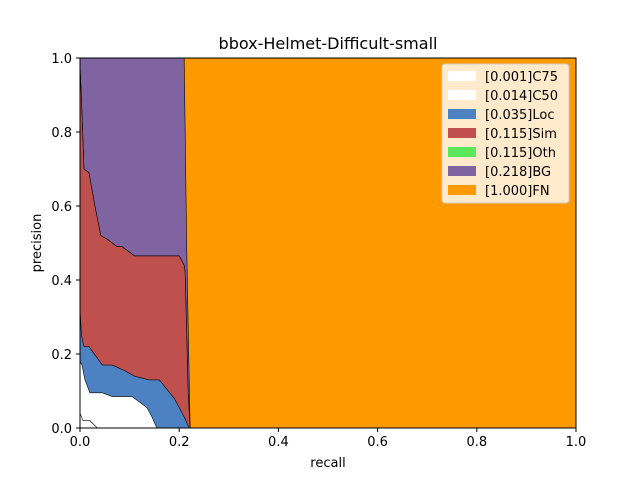 The image size is (640, 480). What do you see at coordinates (462, 76) in the screenshot?
I see `legend-swatch-0-001-c75` at bounding box center [462, 76].